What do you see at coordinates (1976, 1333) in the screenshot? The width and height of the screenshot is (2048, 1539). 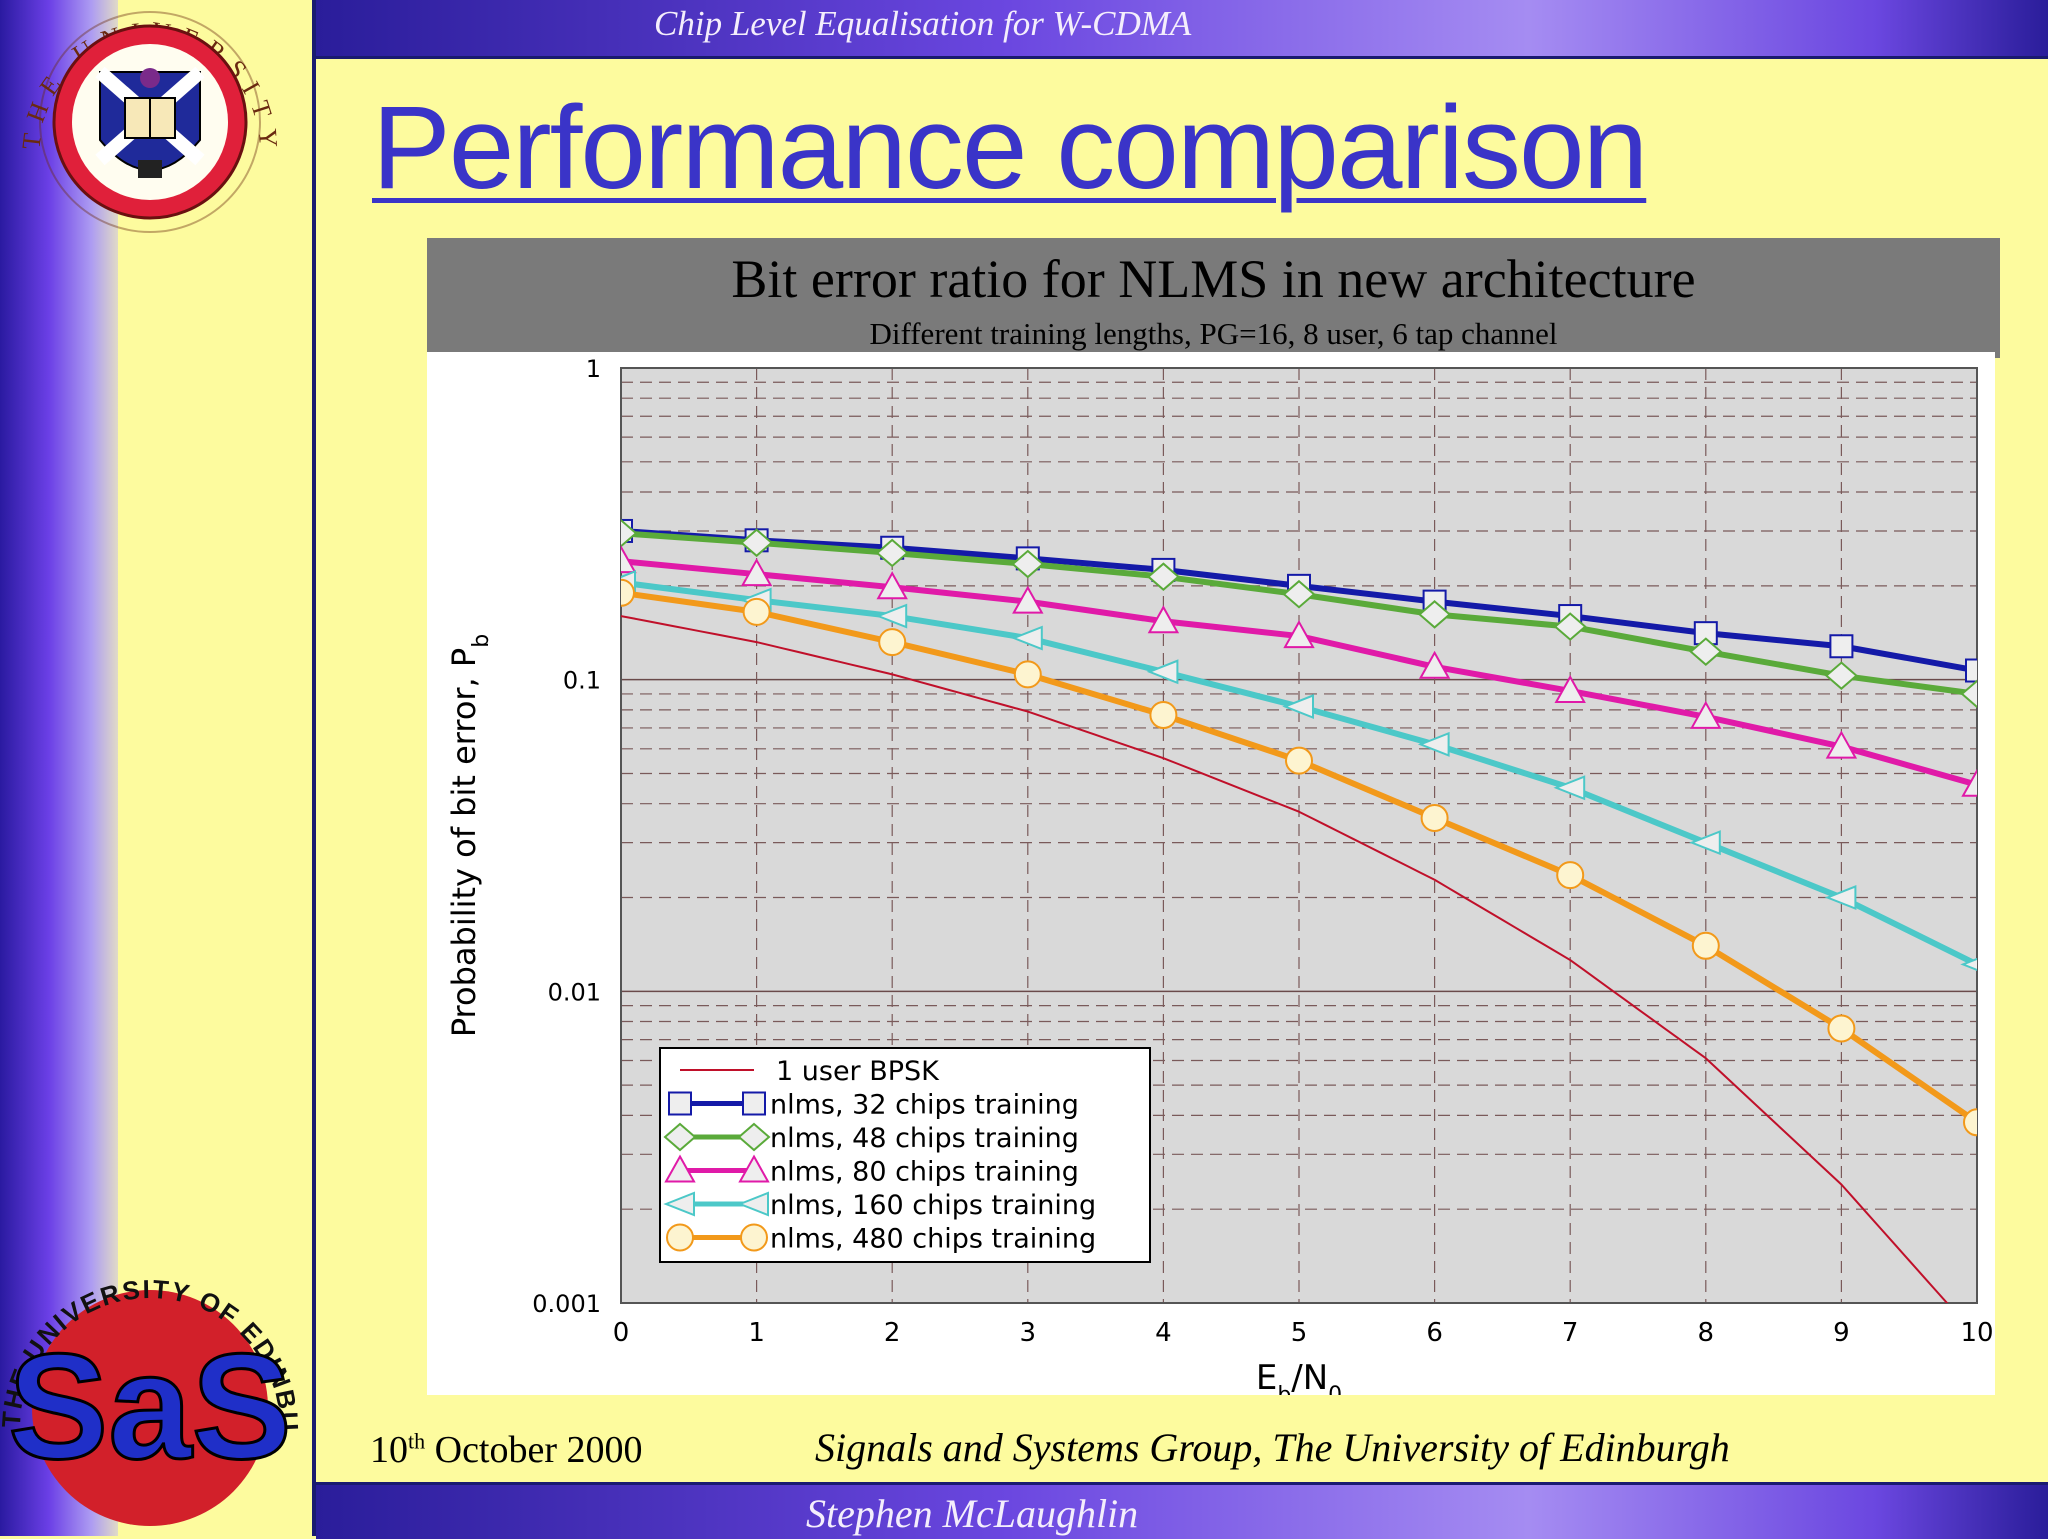 I see `x-tick-label: 10` at bounding box center [1976, 1333].